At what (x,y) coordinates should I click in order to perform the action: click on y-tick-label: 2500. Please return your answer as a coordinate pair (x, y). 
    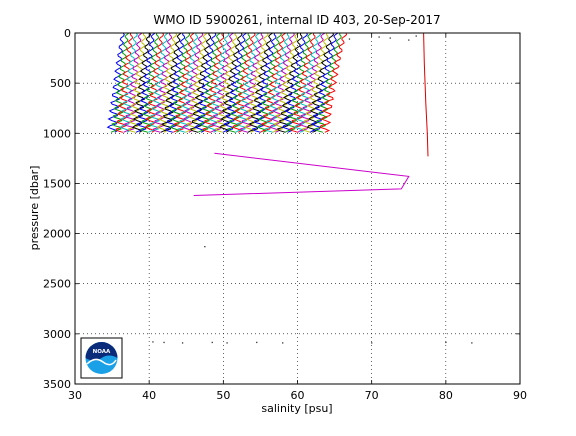
    Looking at the image, I should click on (57, 284).